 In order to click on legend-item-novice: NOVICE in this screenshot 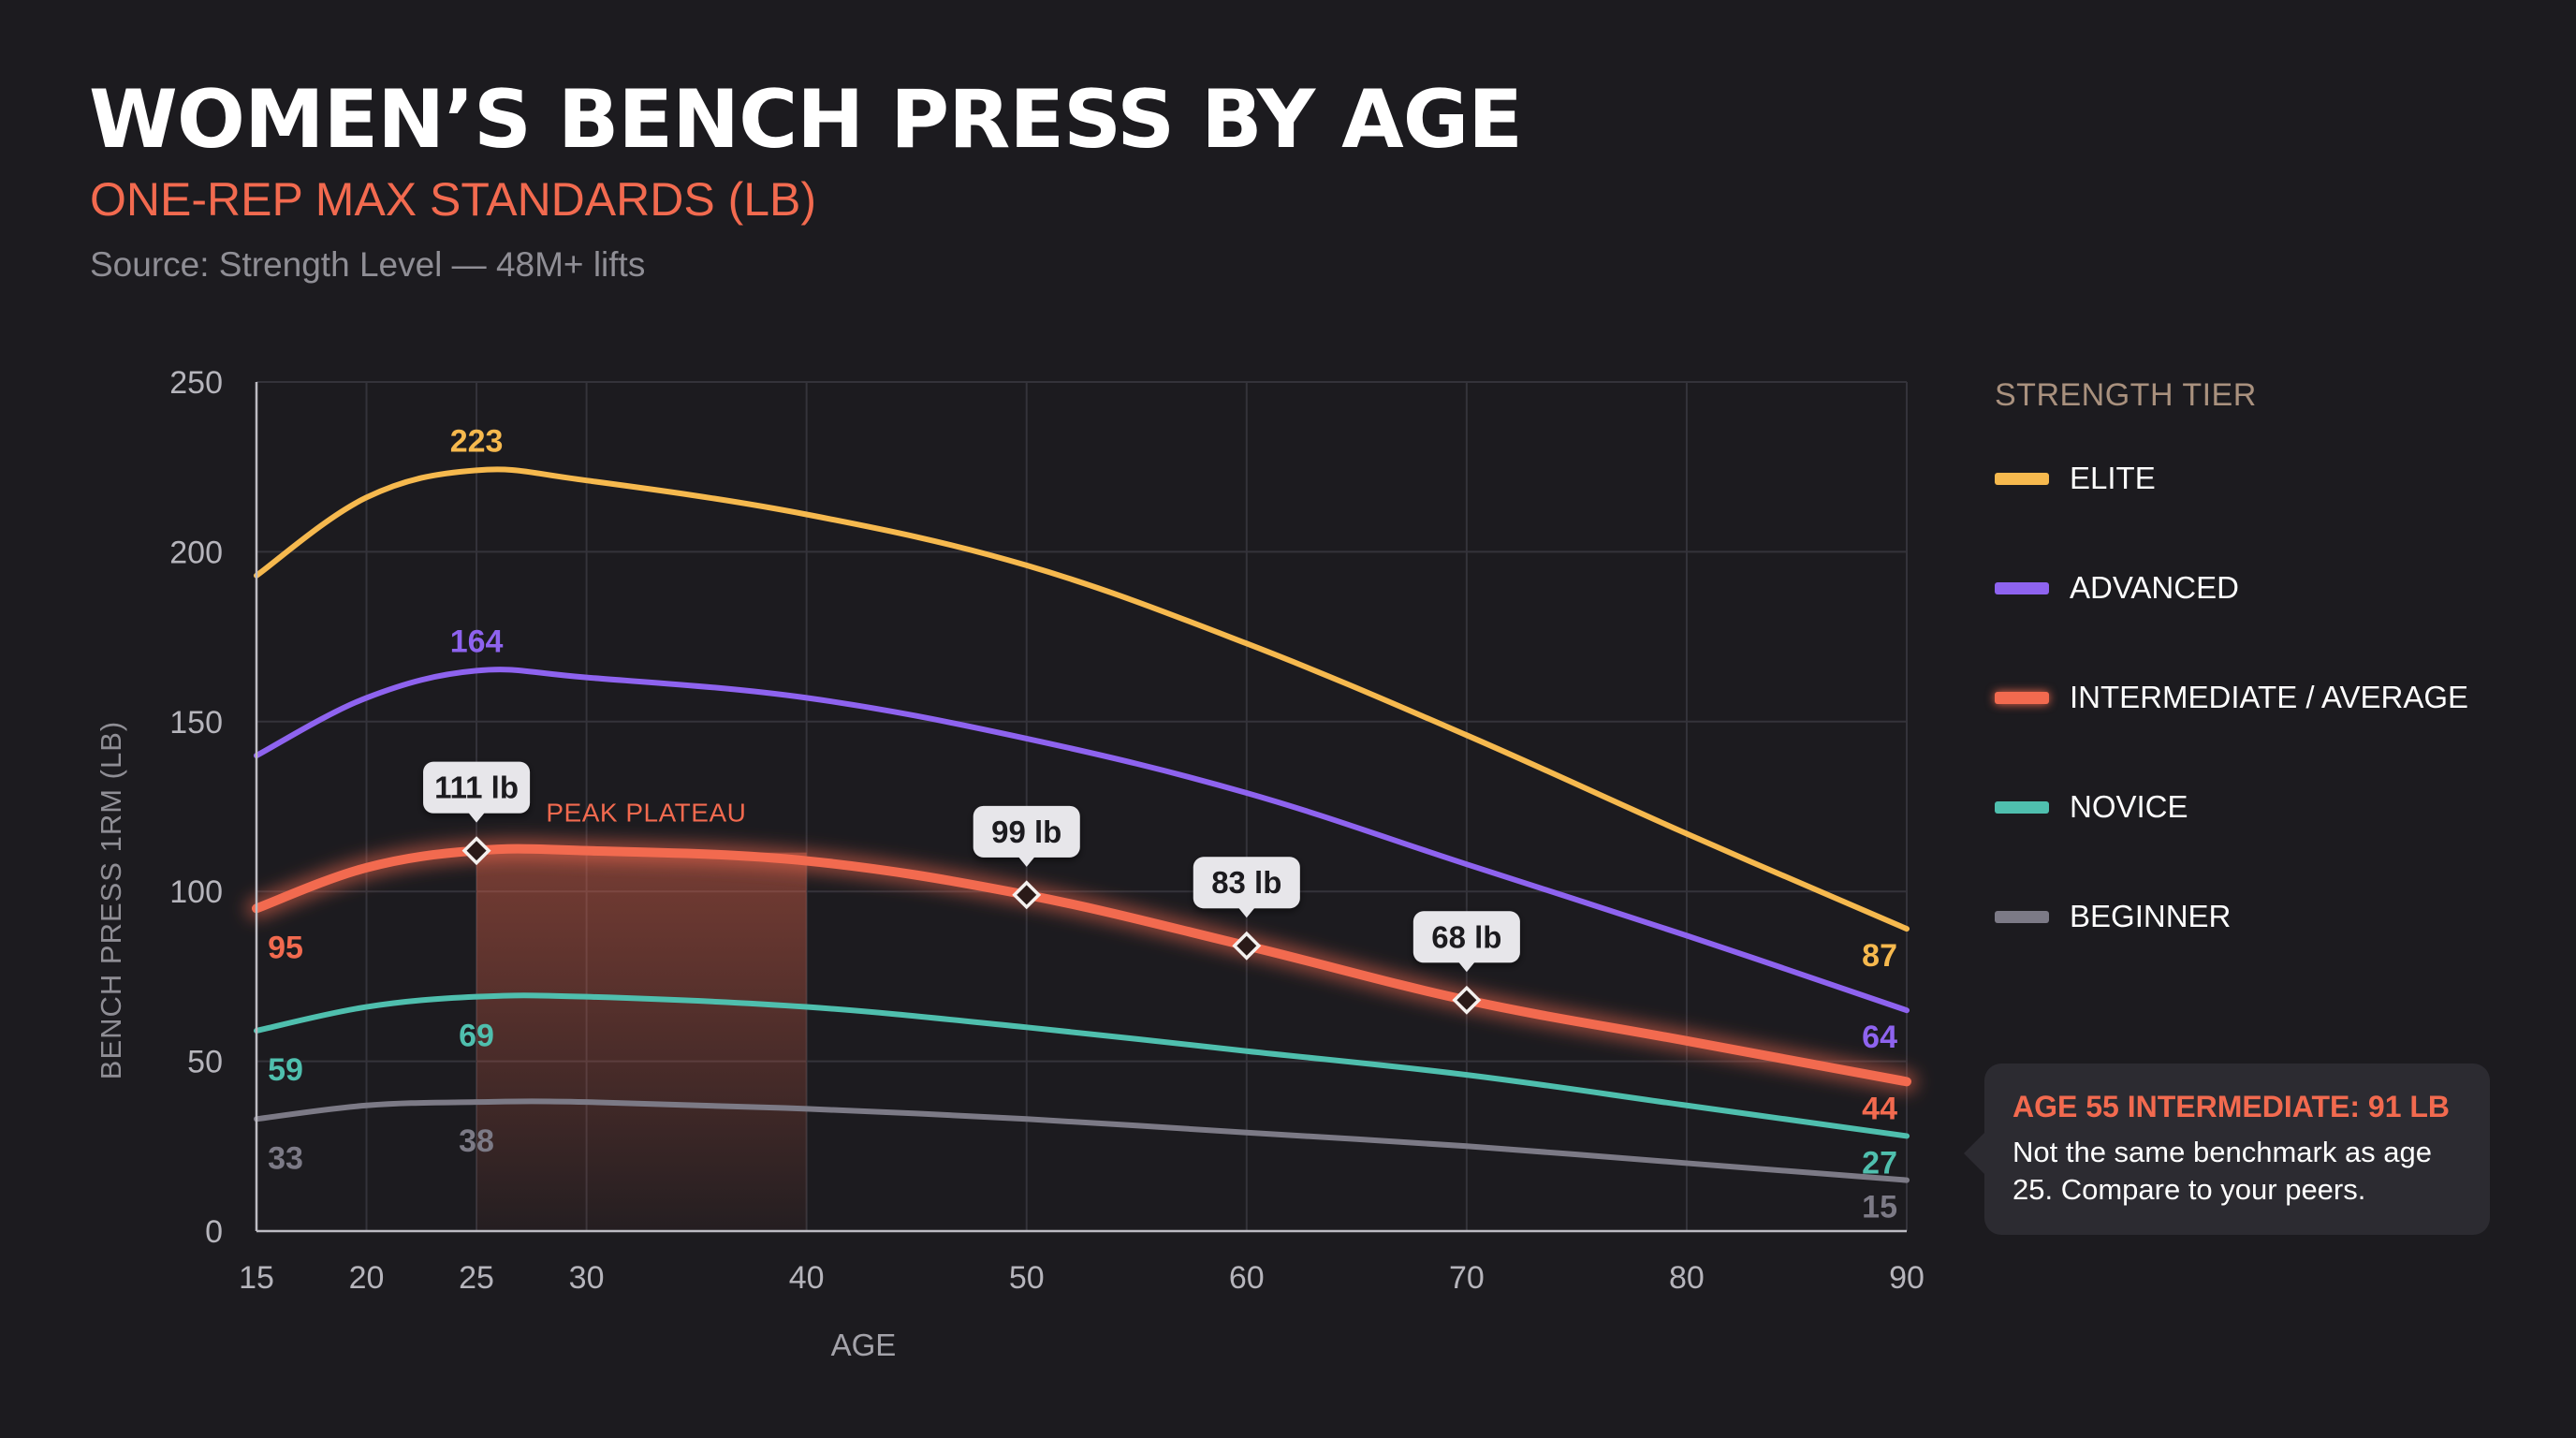, I will do `click(2091, 807)`.